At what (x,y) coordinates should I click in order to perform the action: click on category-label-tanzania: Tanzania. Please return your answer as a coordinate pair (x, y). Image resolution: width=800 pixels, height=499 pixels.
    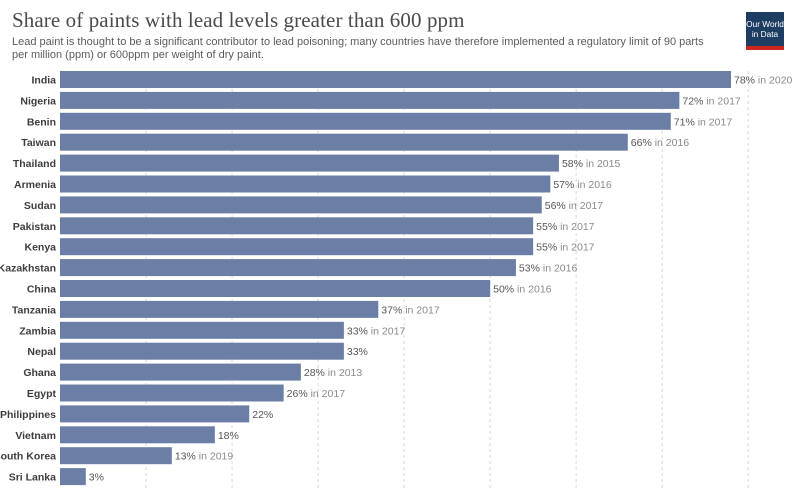
    Looking at the image, I should click on (34, 310).